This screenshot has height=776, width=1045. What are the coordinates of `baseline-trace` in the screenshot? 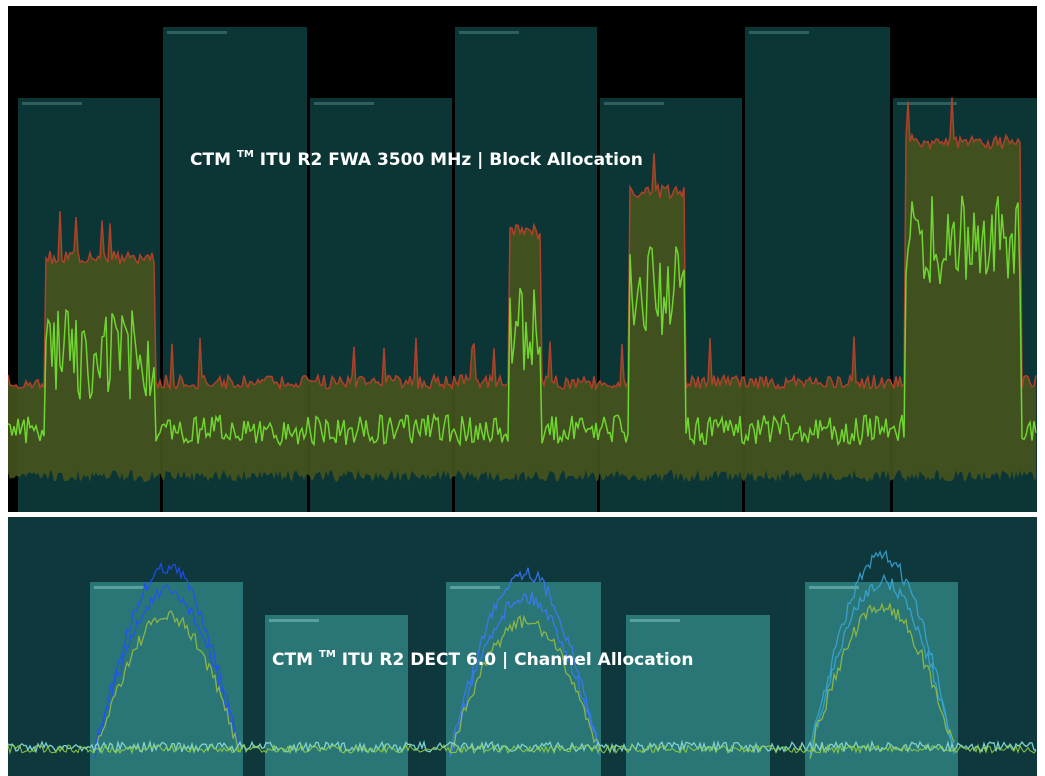 It's located at (522, 749).